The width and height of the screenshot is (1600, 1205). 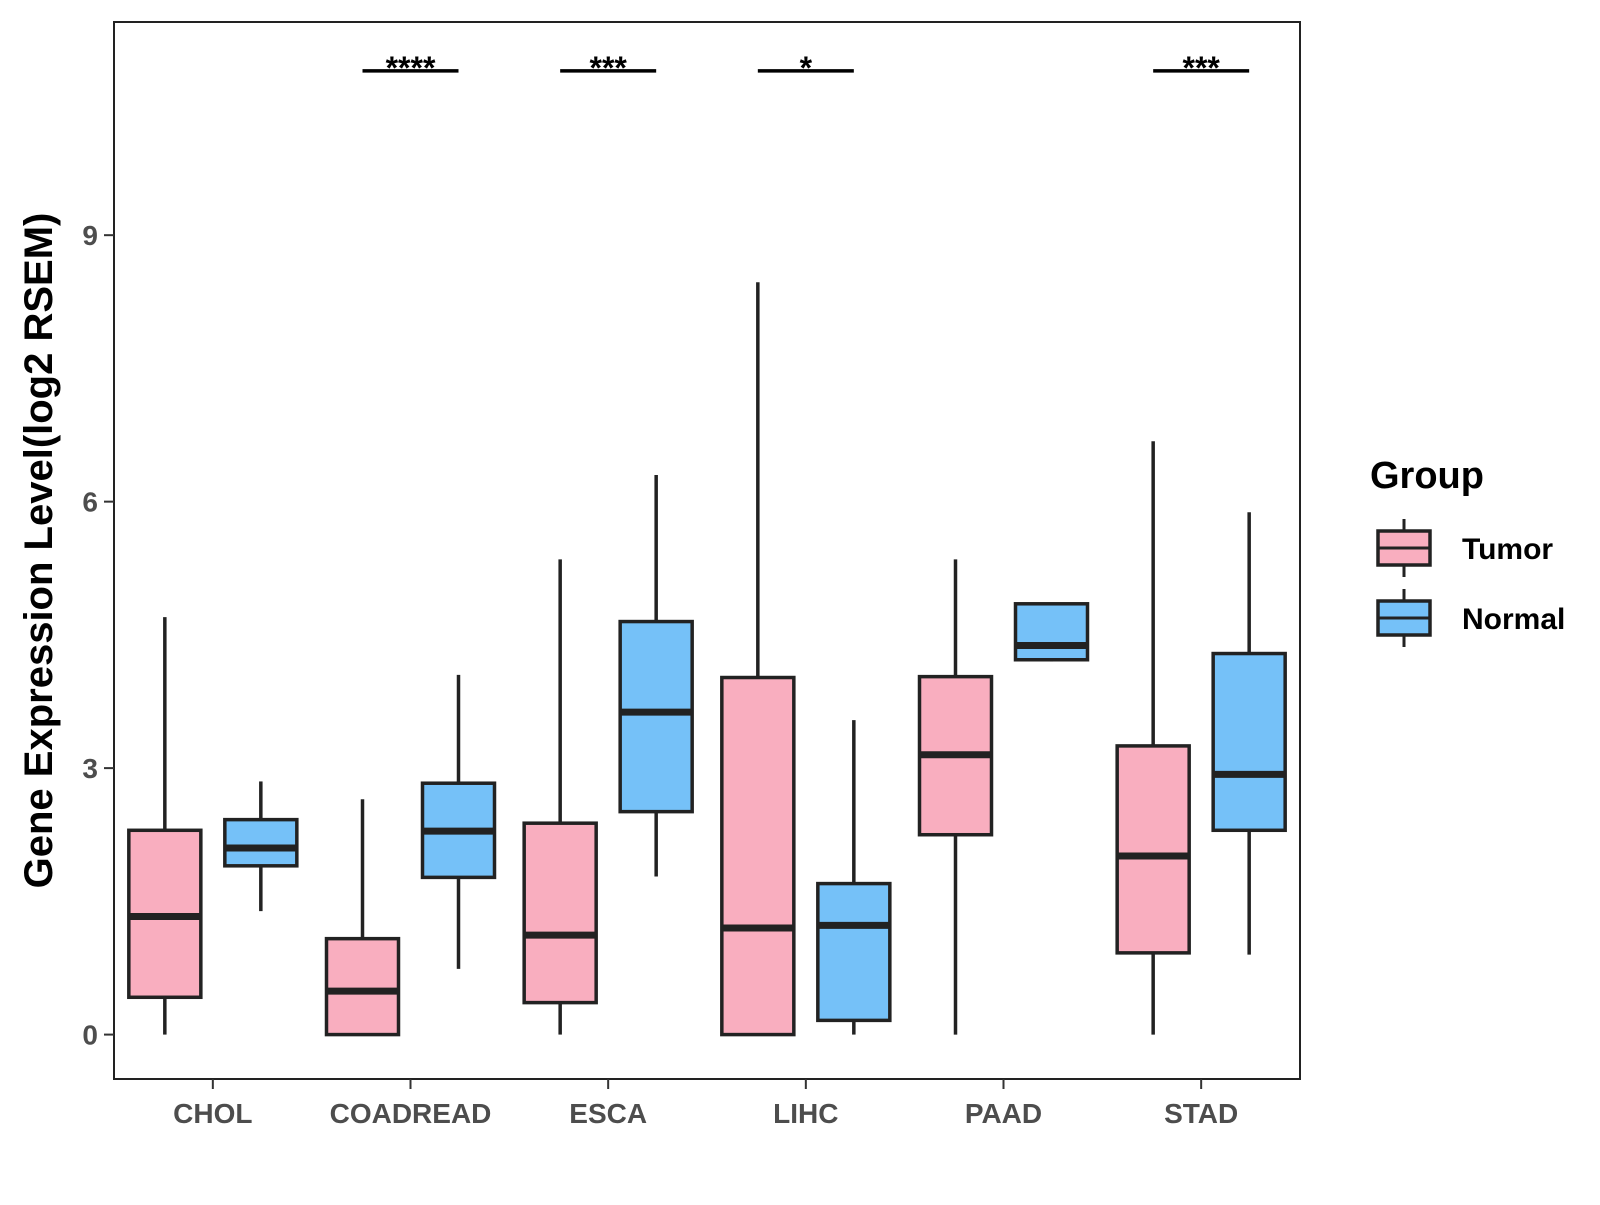 I want to click on significance-label: *, so click(x=806, y=68).